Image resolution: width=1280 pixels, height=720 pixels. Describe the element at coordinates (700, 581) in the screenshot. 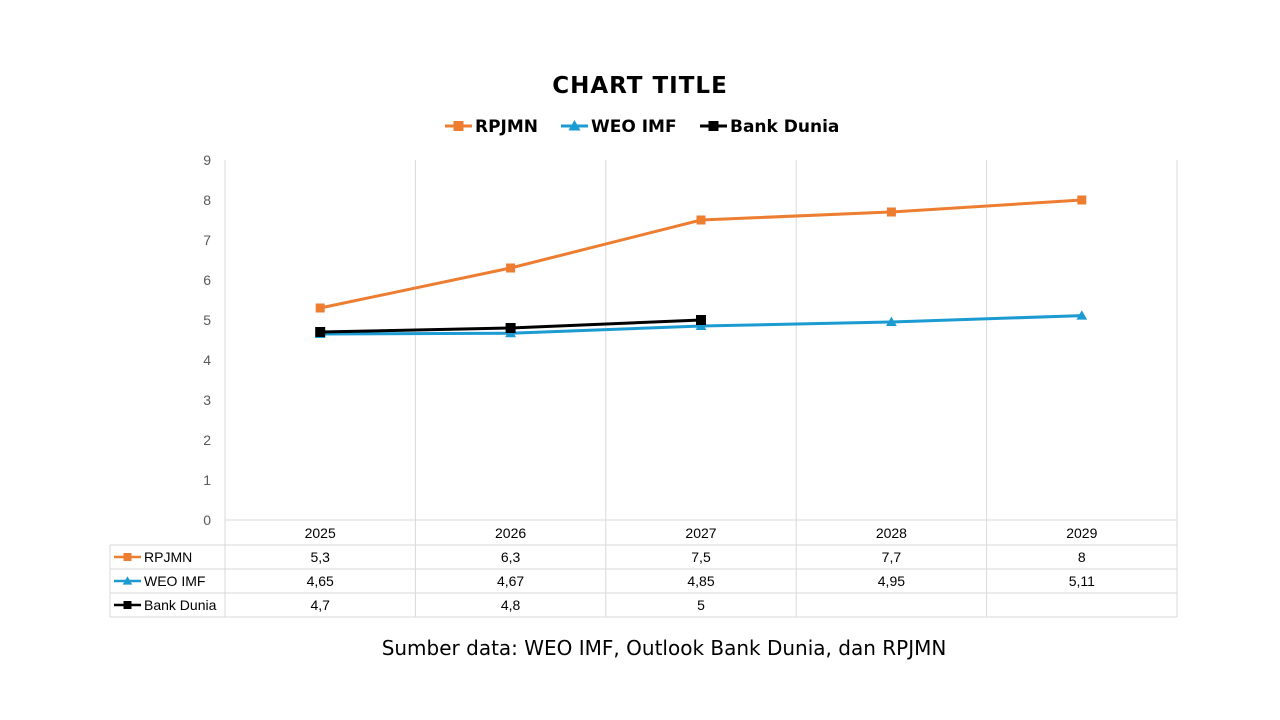

I see `table-cell: 4,85` at that location.